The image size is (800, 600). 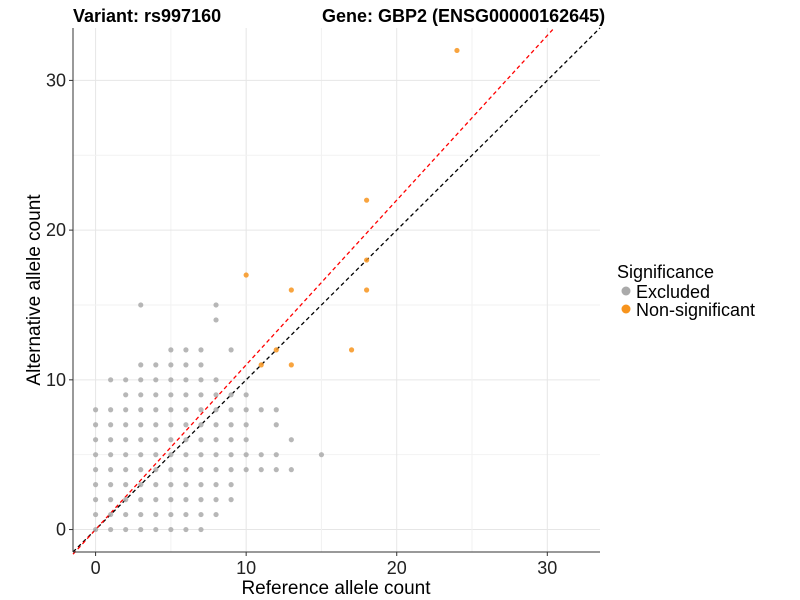 What do you see at coordinates (397, 568) in the screenshot?
I see `x-tick-label: 20` at bounding box center [397, 568].